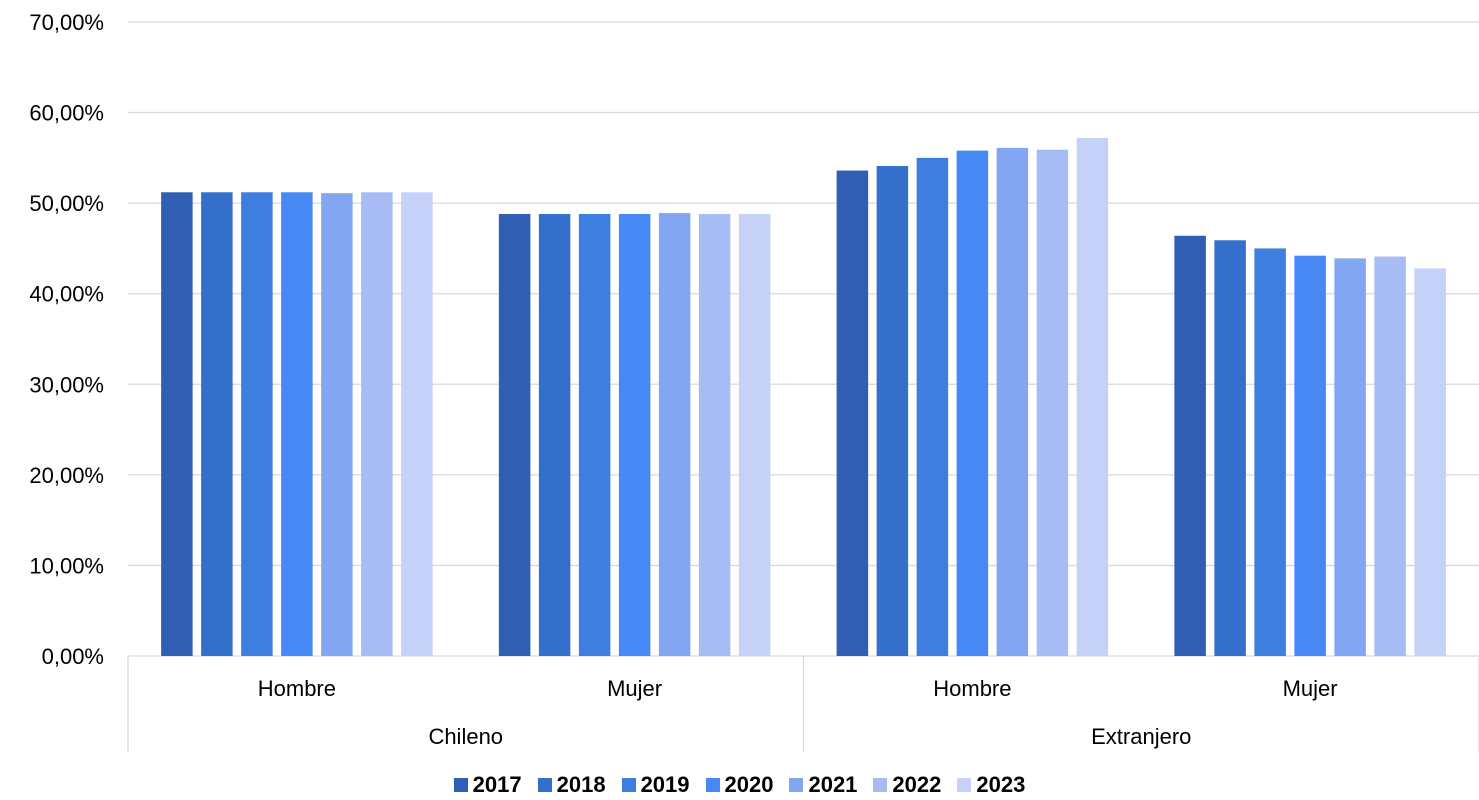 The width and height of the screenshot is (1479, 800). I want to click on legend-label: 2022, so click(917, 784).